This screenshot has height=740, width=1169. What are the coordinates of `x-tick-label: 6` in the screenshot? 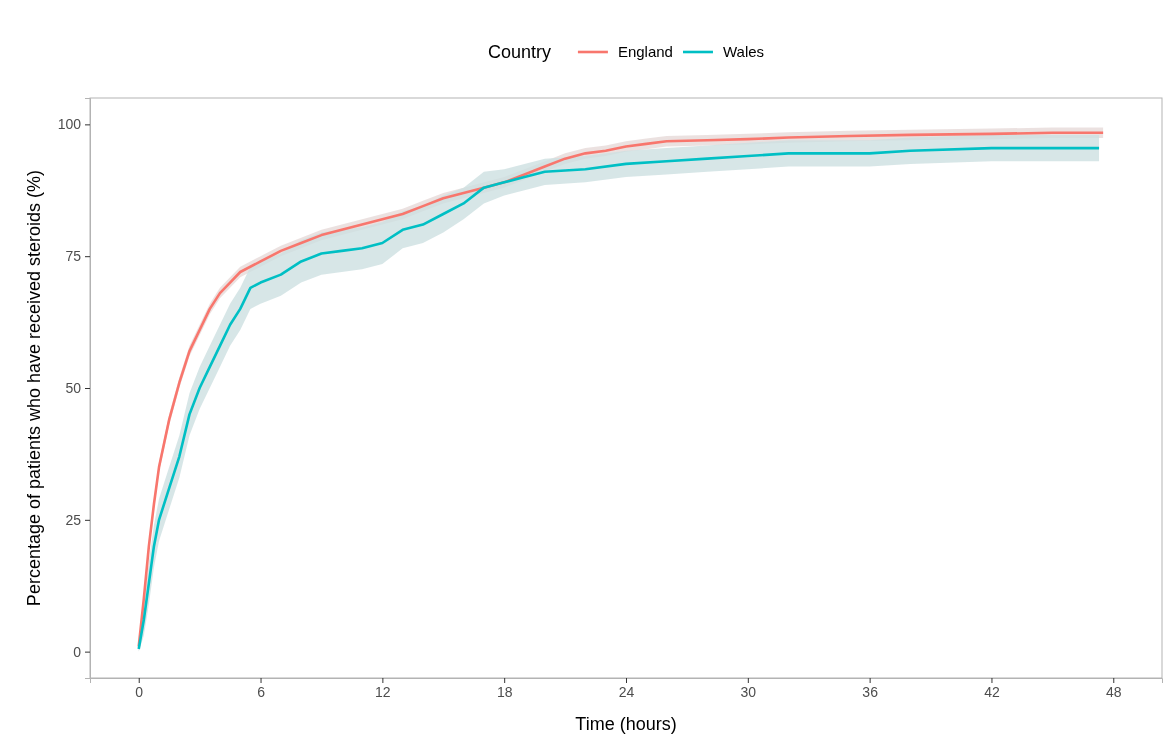 It's located at (261, 691).